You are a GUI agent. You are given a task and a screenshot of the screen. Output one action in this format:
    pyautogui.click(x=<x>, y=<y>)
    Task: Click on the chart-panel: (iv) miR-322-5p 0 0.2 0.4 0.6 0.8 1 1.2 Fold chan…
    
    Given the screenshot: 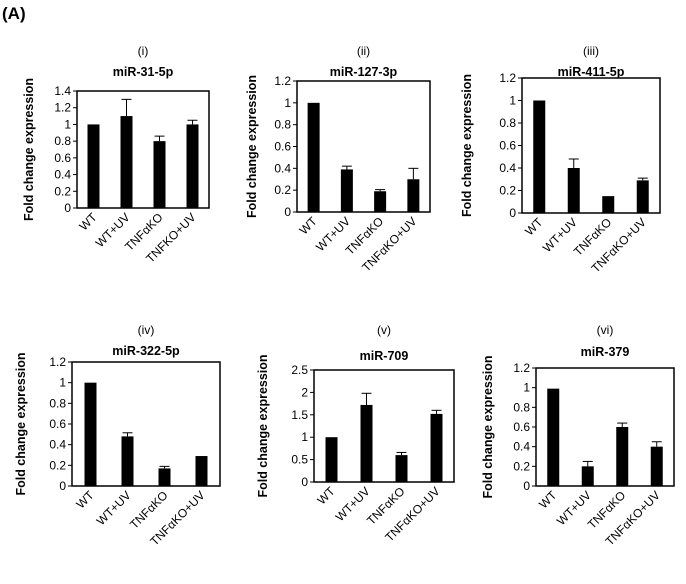 What is the action you would take?
    pyautogui.click(x=117, y=436)
    